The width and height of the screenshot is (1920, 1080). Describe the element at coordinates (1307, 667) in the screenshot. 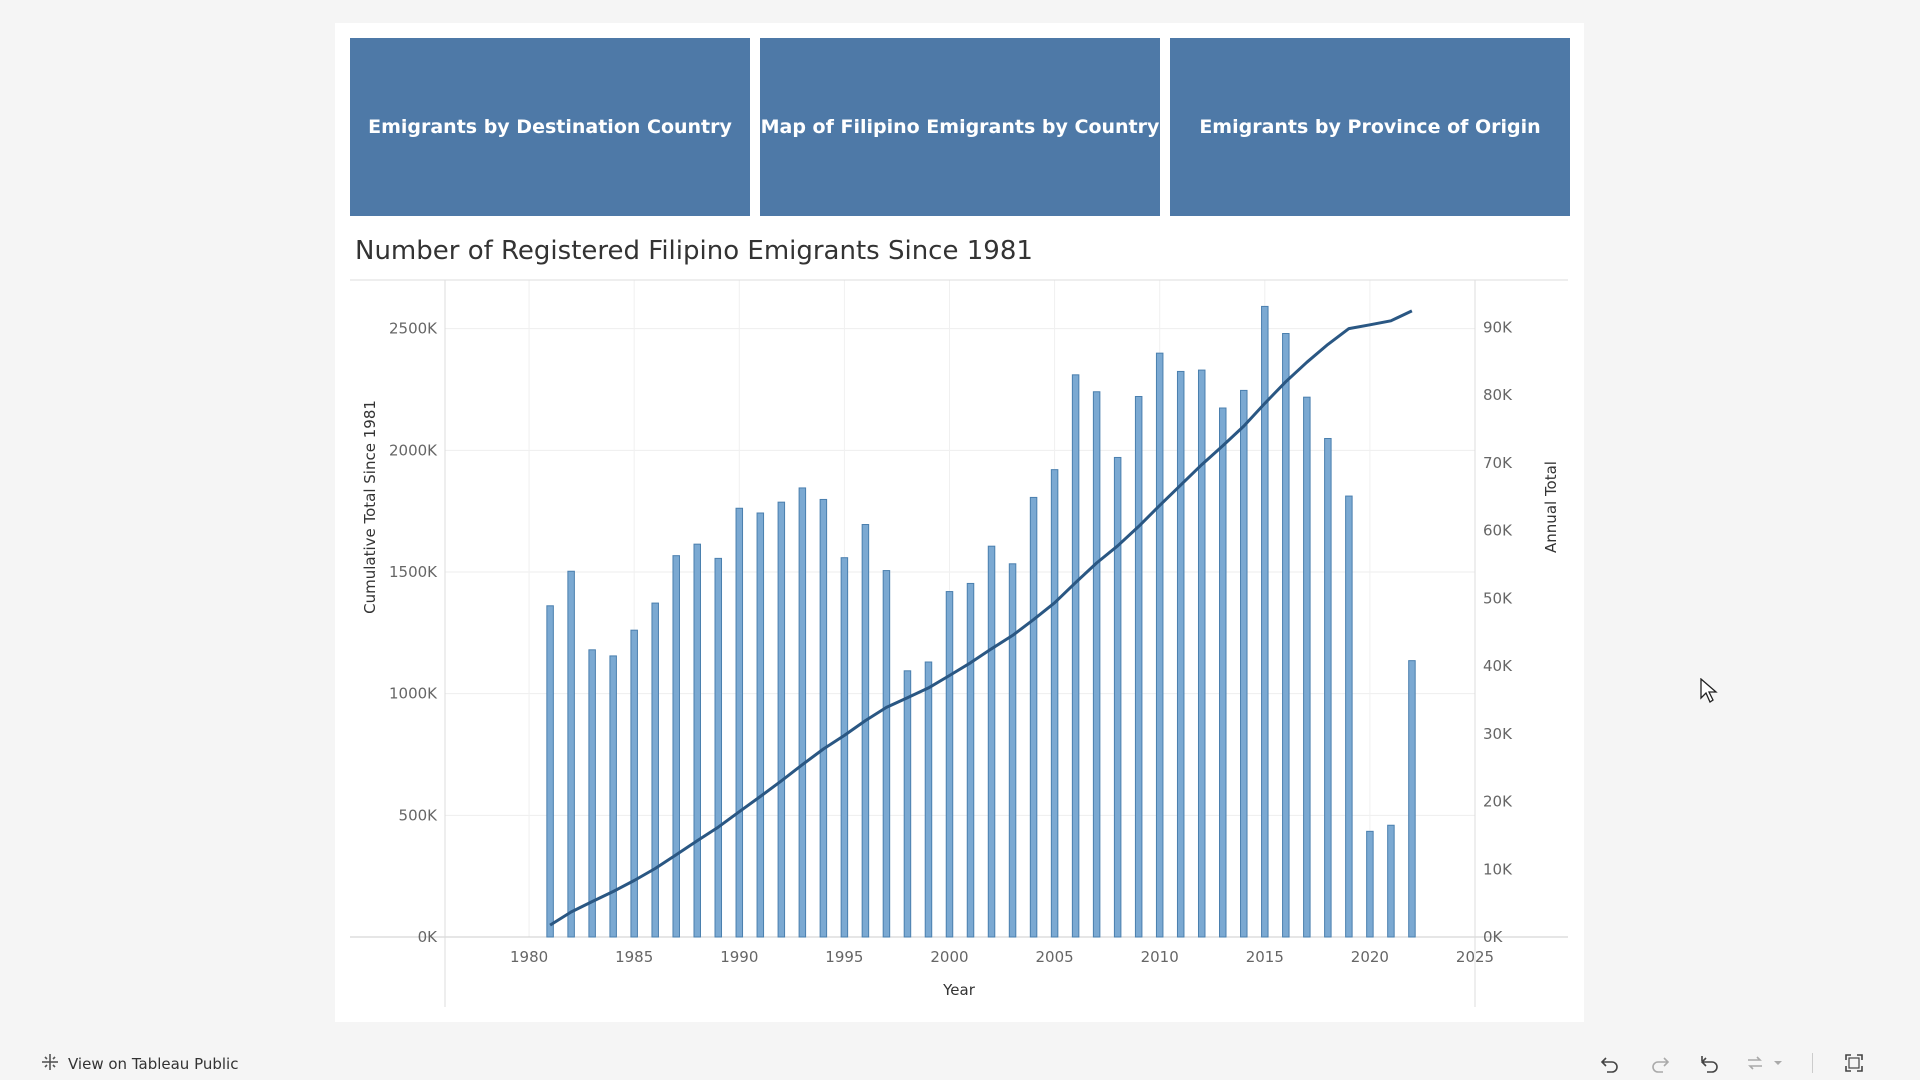

I see `bar-annual-2017` at that location.